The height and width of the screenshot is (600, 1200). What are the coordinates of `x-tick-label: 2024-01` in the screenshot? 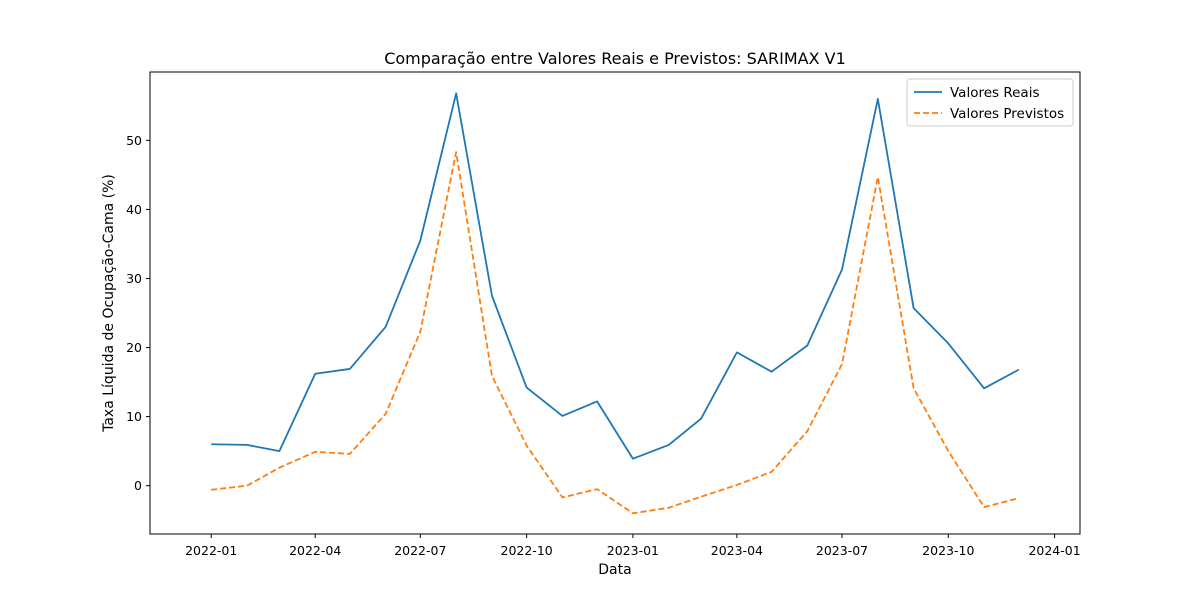 It's located at (1054, 550).